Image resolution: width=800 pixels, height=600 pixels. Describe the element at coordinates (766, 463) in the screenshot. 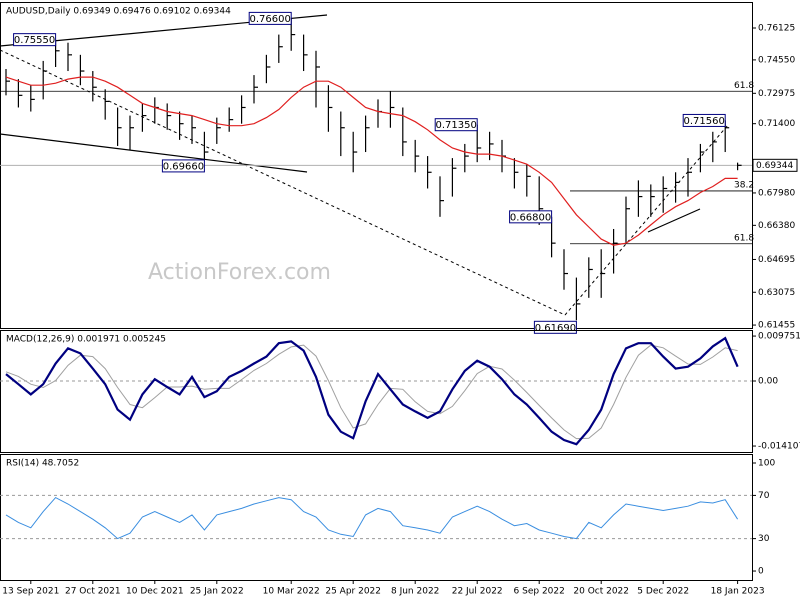

I see `y-tick-label: 100` at that location.